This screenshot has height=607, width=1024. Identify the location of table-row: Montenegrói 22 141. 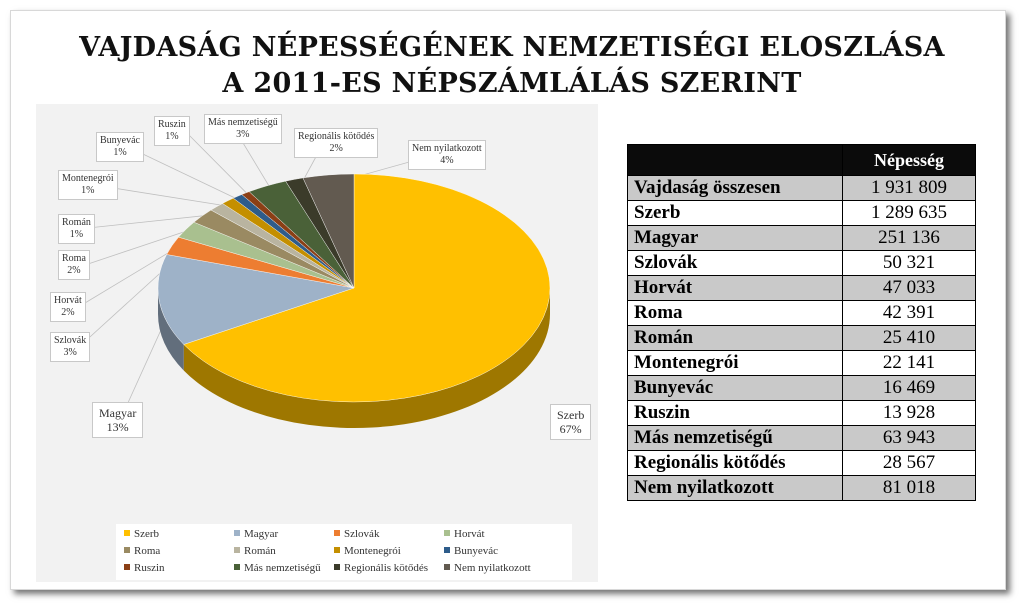
(801, 363).